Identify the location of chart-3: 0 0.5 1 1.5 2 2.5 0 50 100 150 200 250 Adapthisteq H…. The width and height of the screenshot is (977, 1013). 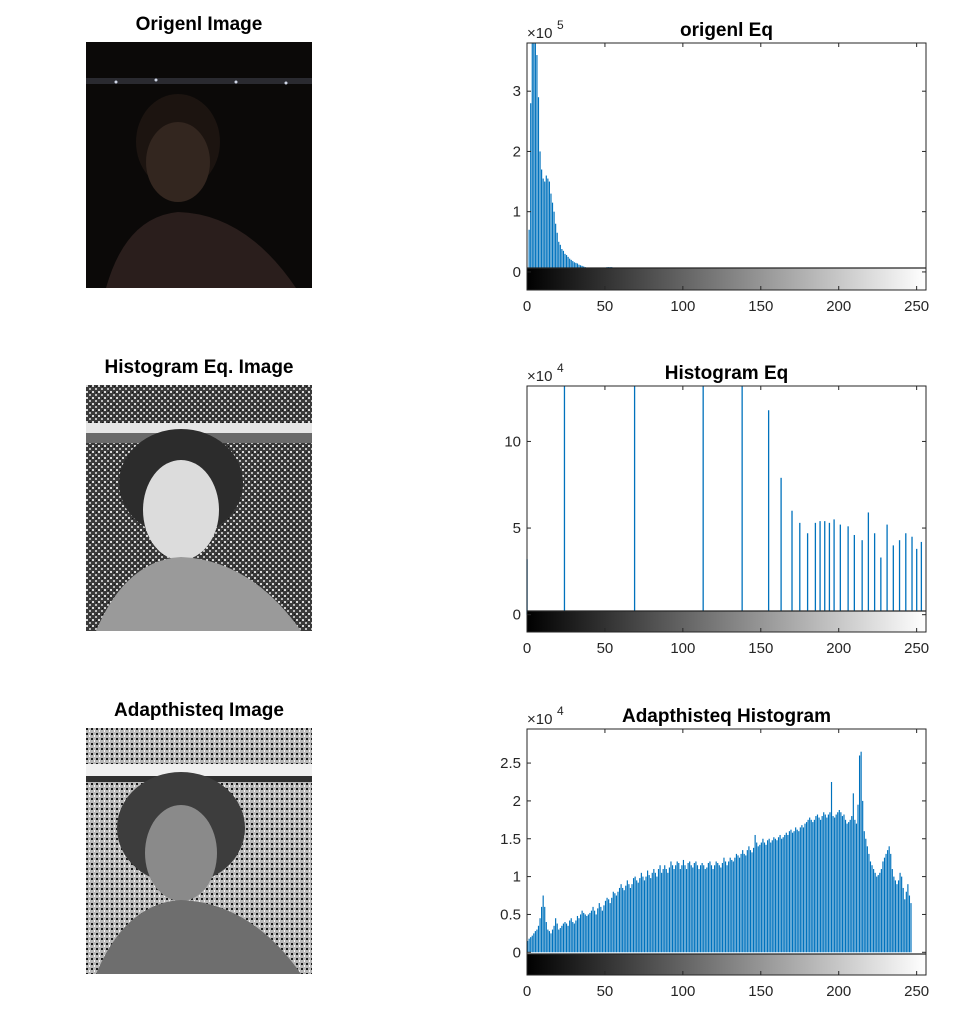
(714, 852).